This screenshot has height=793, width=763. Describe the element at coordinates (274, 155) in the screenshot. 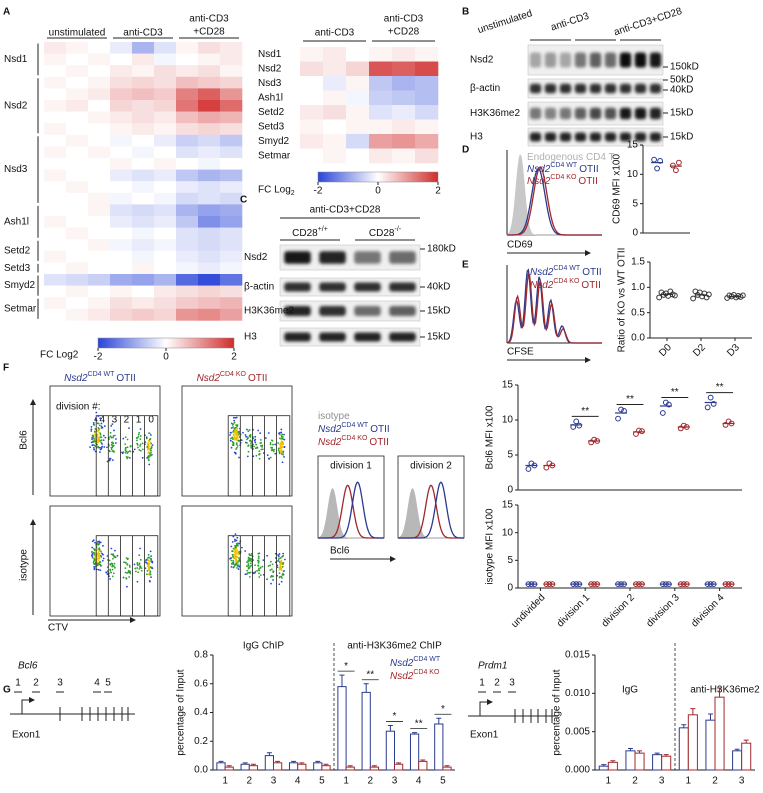

I see `row-label: Setmar` at that location.